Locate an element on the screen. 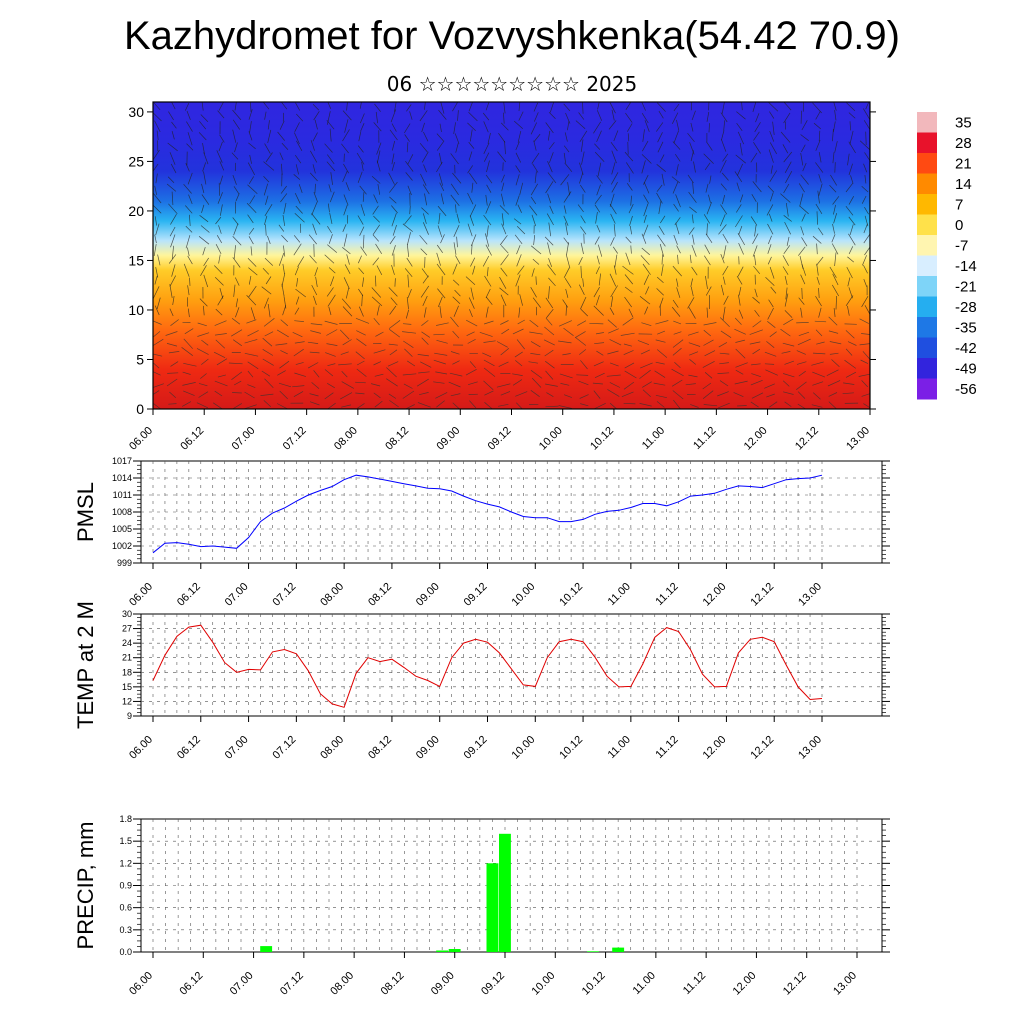 This screenshot has width=1024, height=1024. y-tick-label: 30 is located at coordinates (127, 614).